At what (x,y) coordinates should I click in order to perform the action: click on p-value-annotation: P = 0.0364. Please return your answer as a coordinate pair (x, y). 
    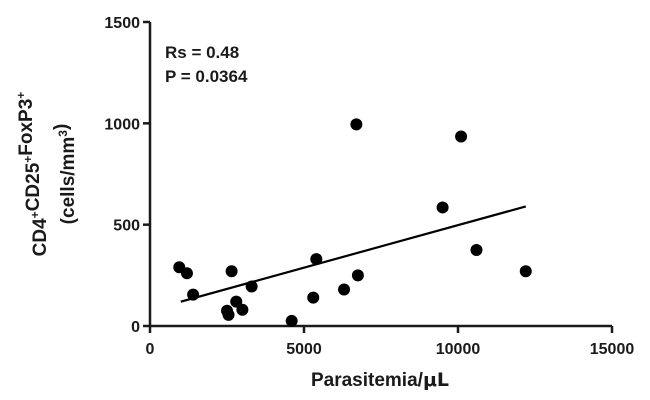
    Looking at the image, I should click on (206, 76).